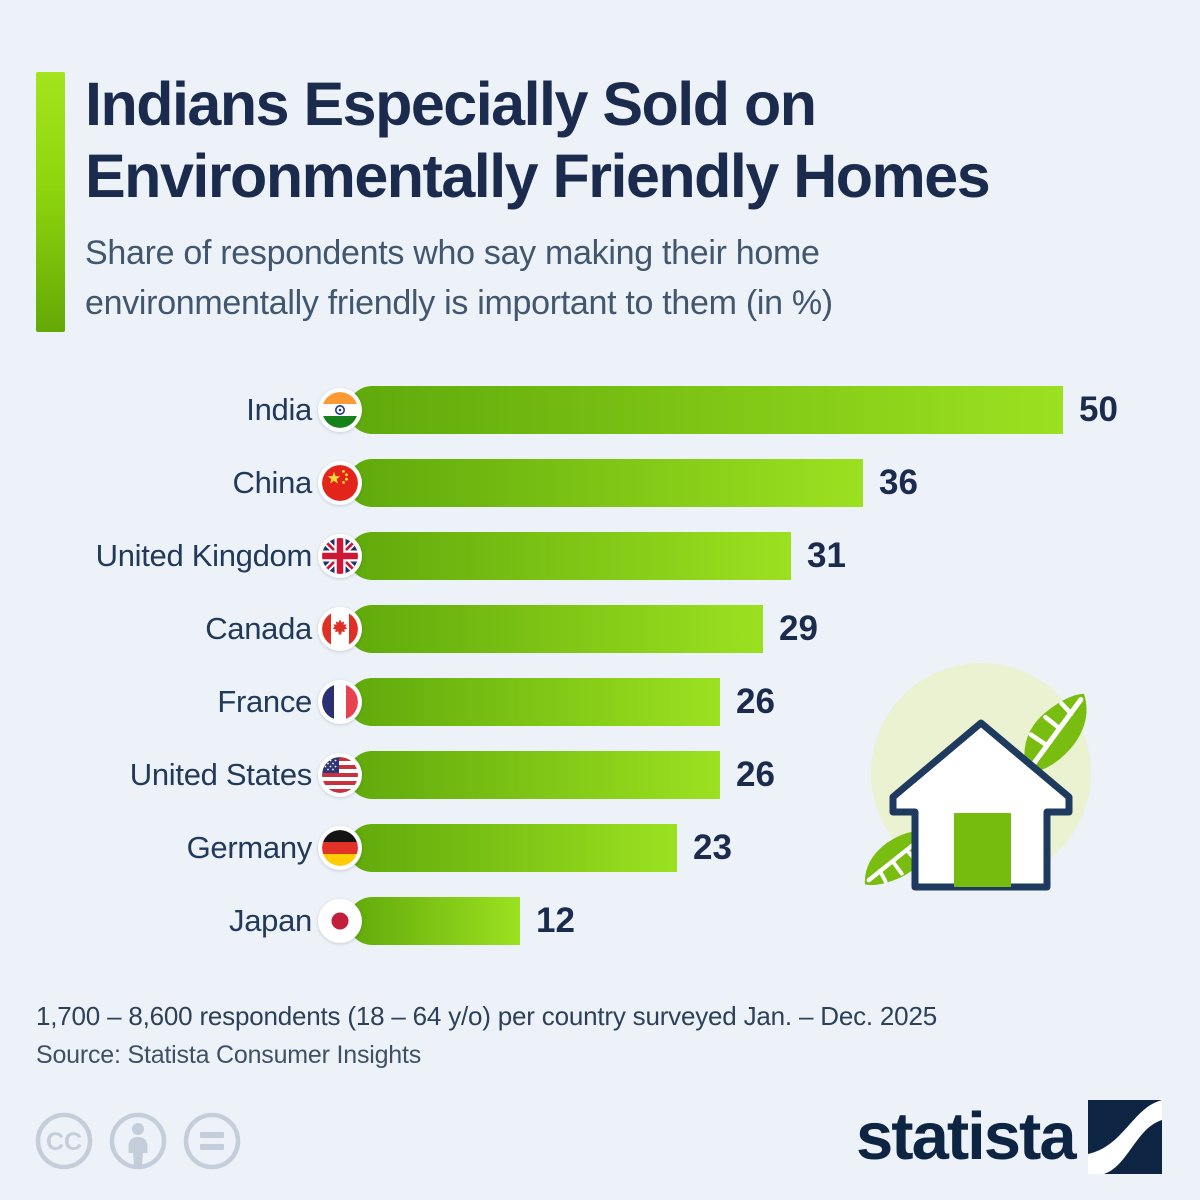 Image resolution: width=1200 pixels, height=1200 pixels. What do you see at coordinates (249, 847) in the screenshot?
I see `country-label: Germany` at bounding box center [249, 847].